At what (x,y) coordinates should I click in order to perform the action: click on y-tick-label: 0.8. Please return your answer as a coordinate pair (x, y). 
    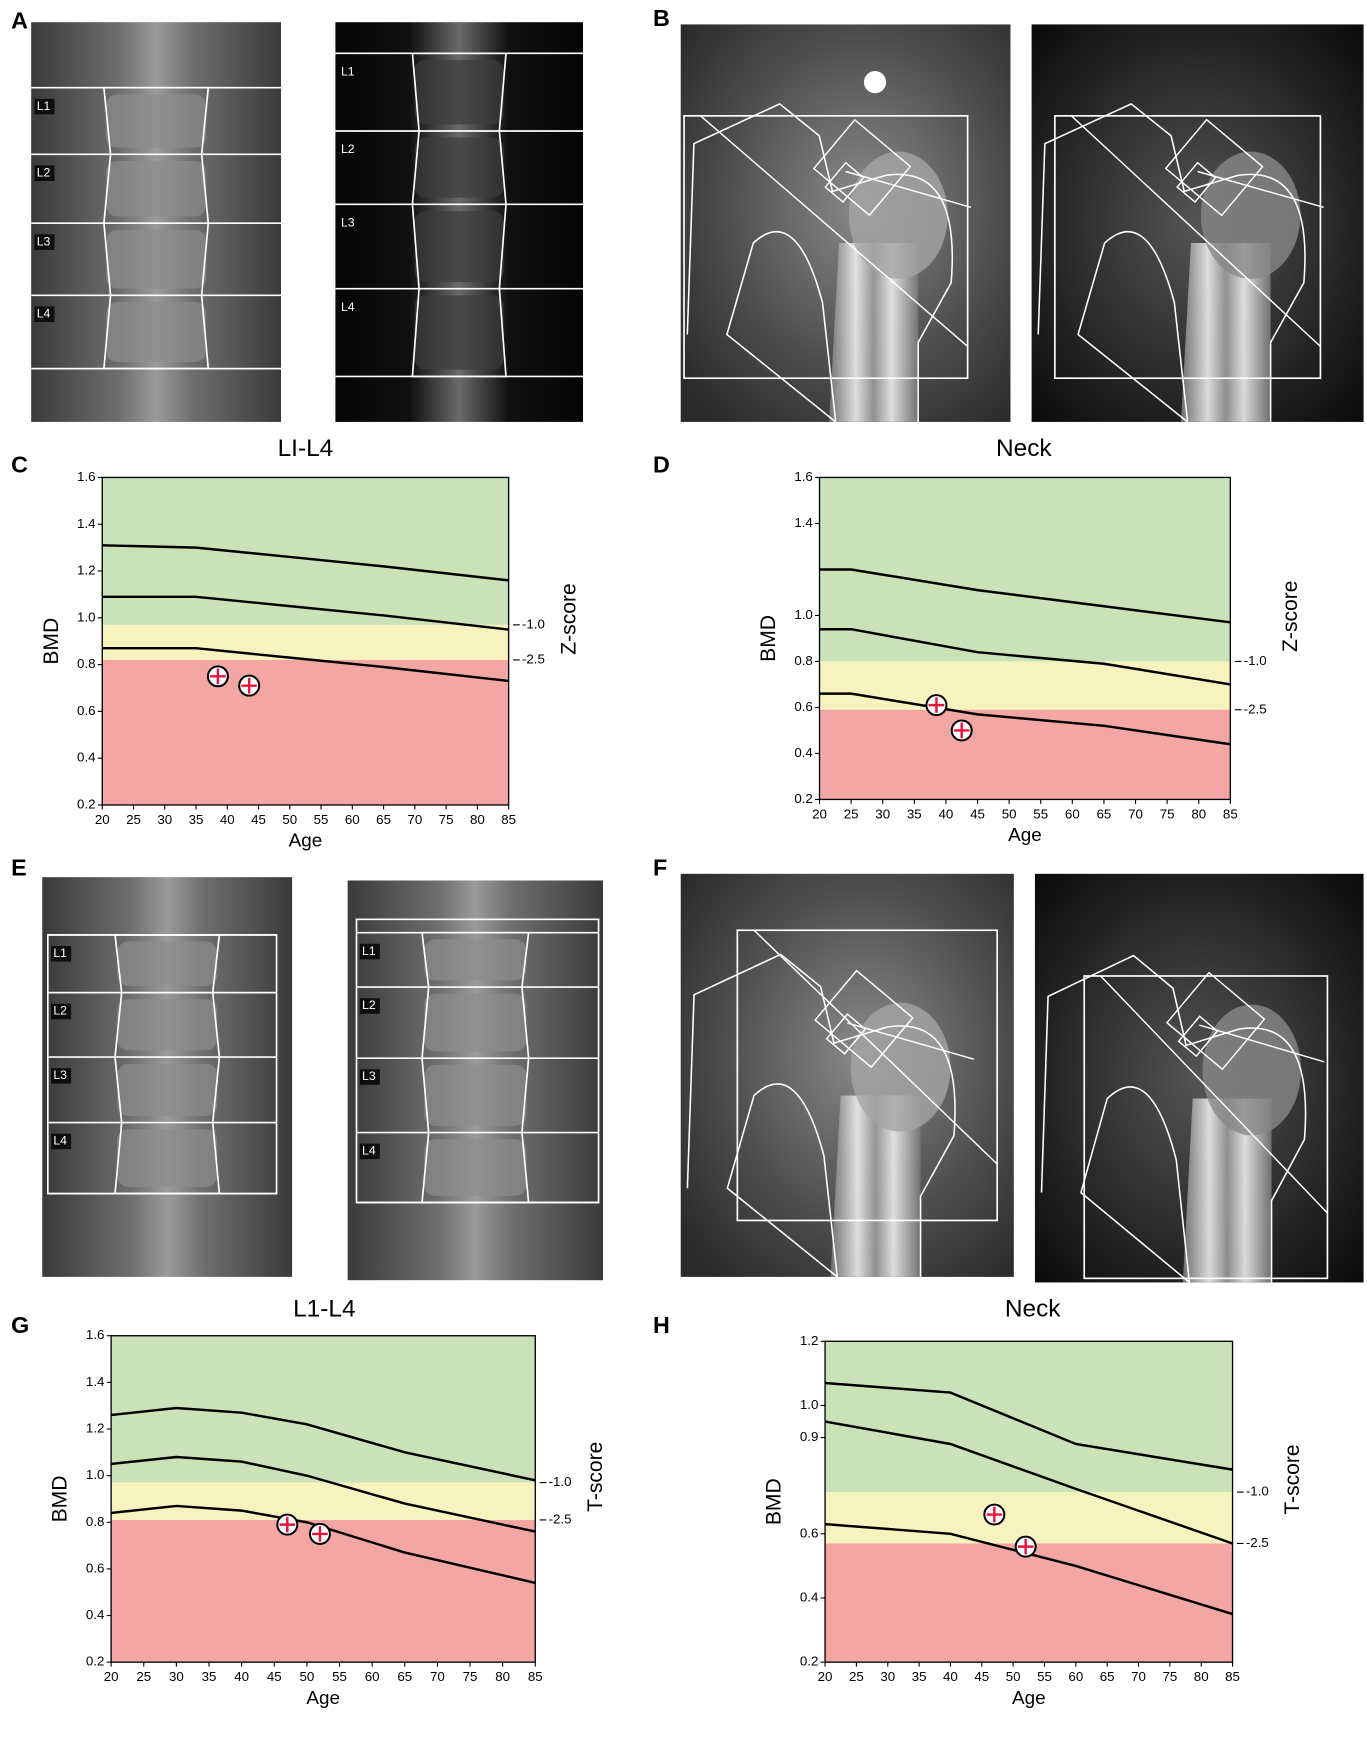
    Looking at the image, I should click on (86, 663).